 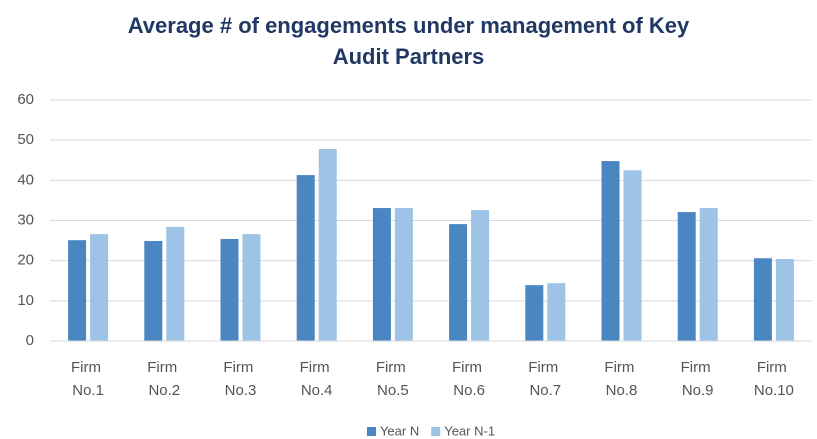 I want to click on x-tick-label: Firm No.1, so click(x=88, y=379).